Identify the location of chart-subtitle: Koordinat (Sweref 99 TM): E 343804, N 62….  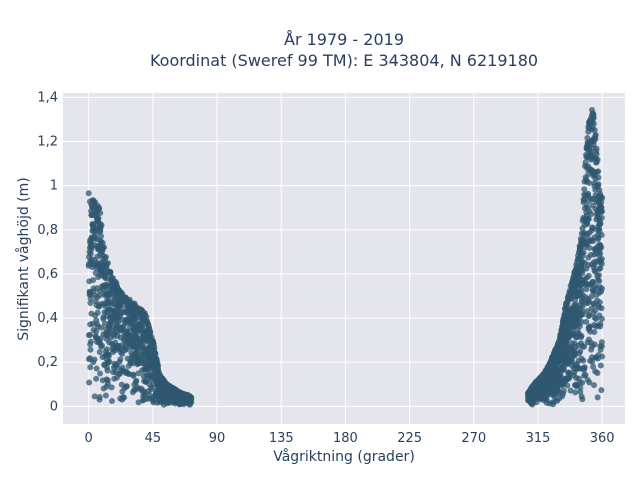
(344, 60).